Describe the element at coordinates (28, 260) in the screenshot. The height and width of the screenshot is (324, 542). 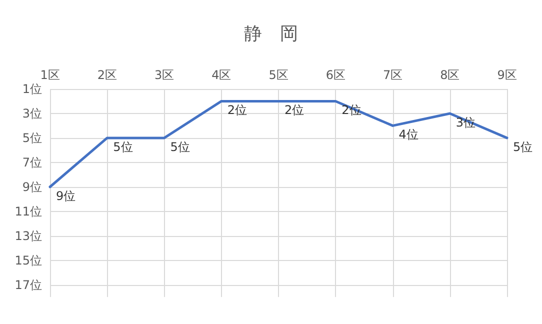
I see `y-tick-label: 15位` at that location.